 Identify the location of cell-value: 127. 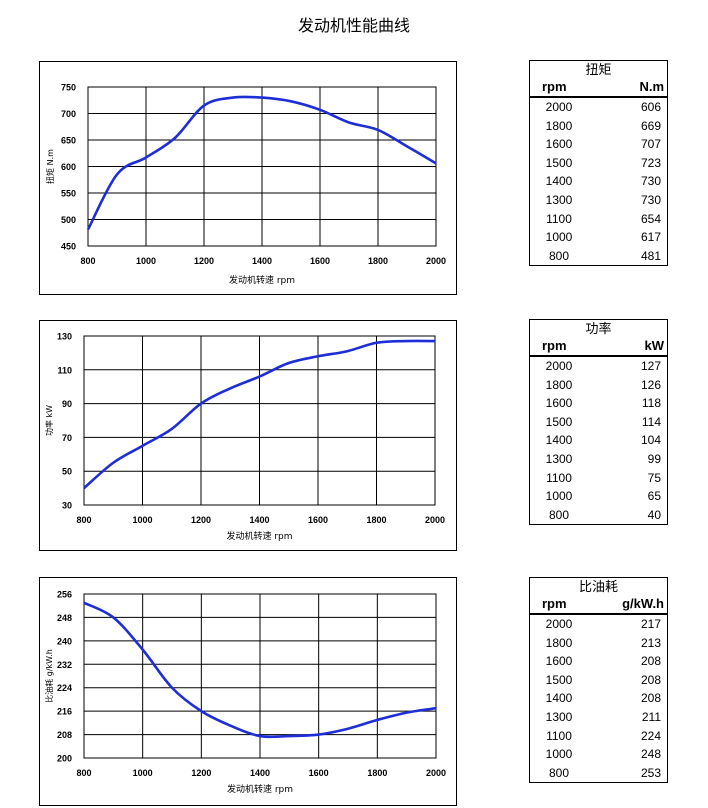
(650, 366).